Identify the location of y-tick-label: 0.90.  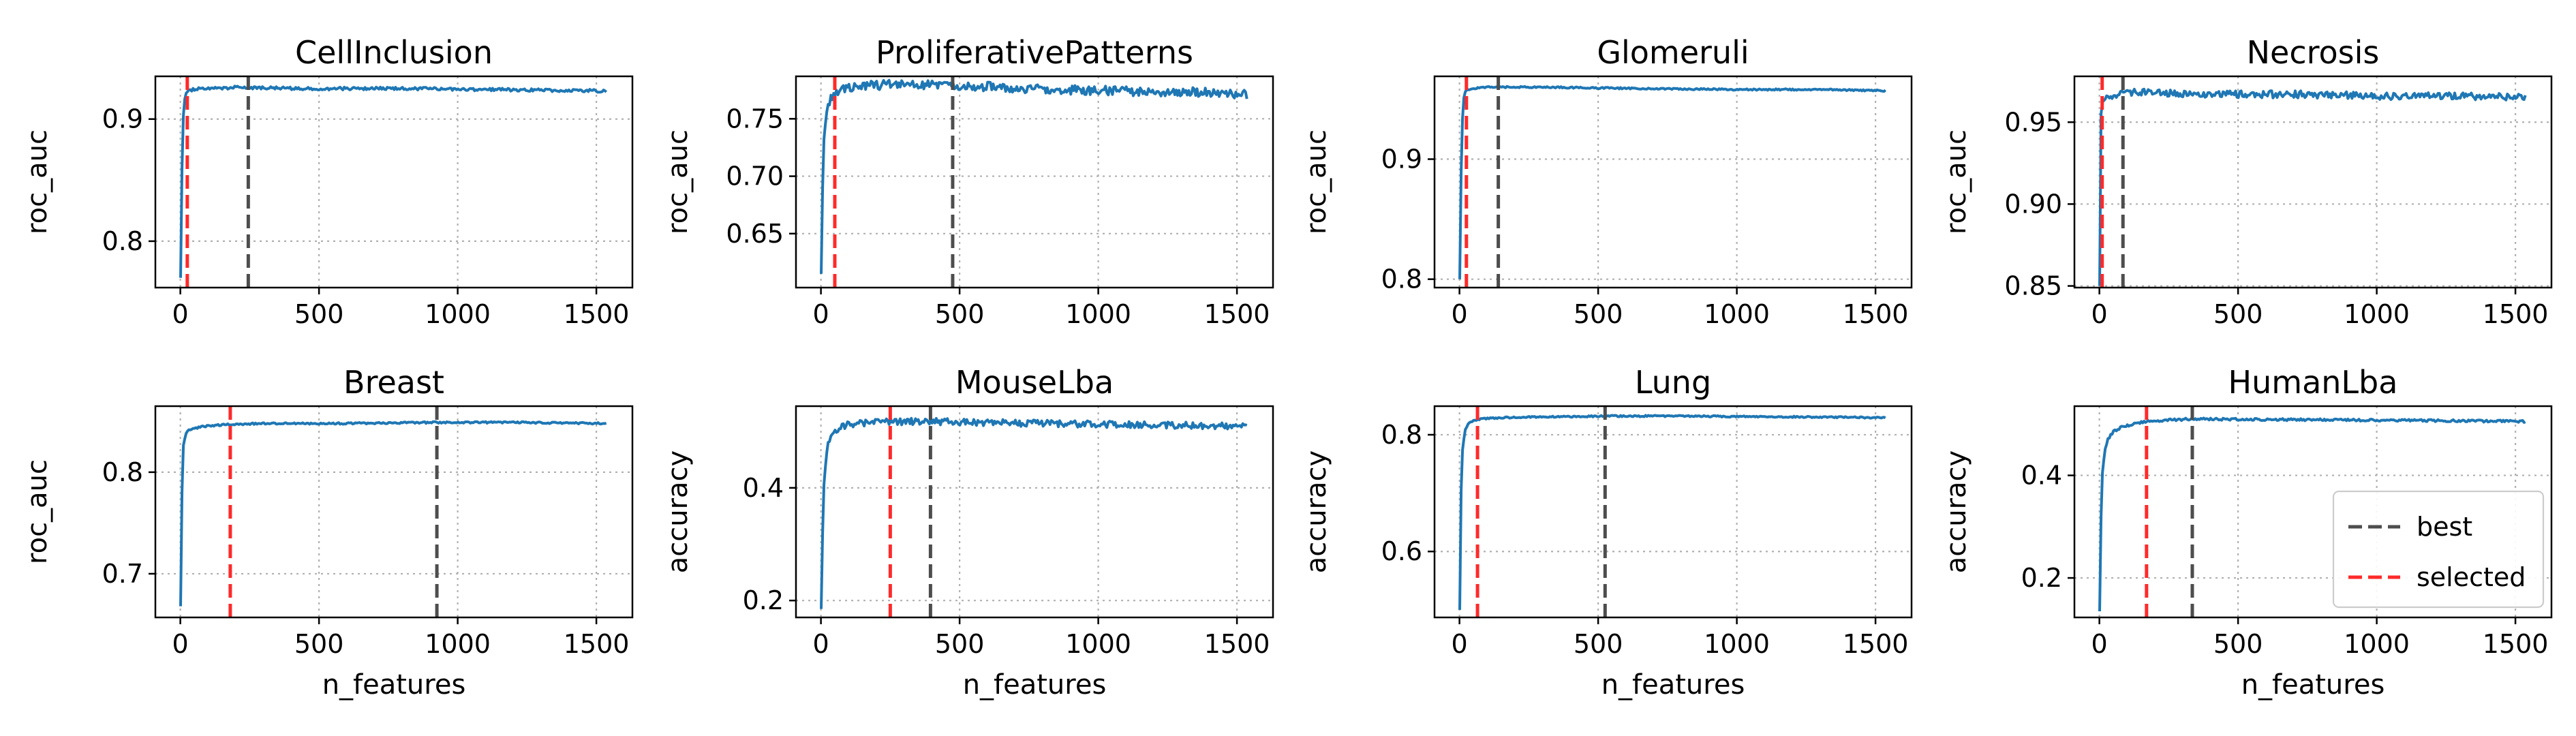
(2033, 204).